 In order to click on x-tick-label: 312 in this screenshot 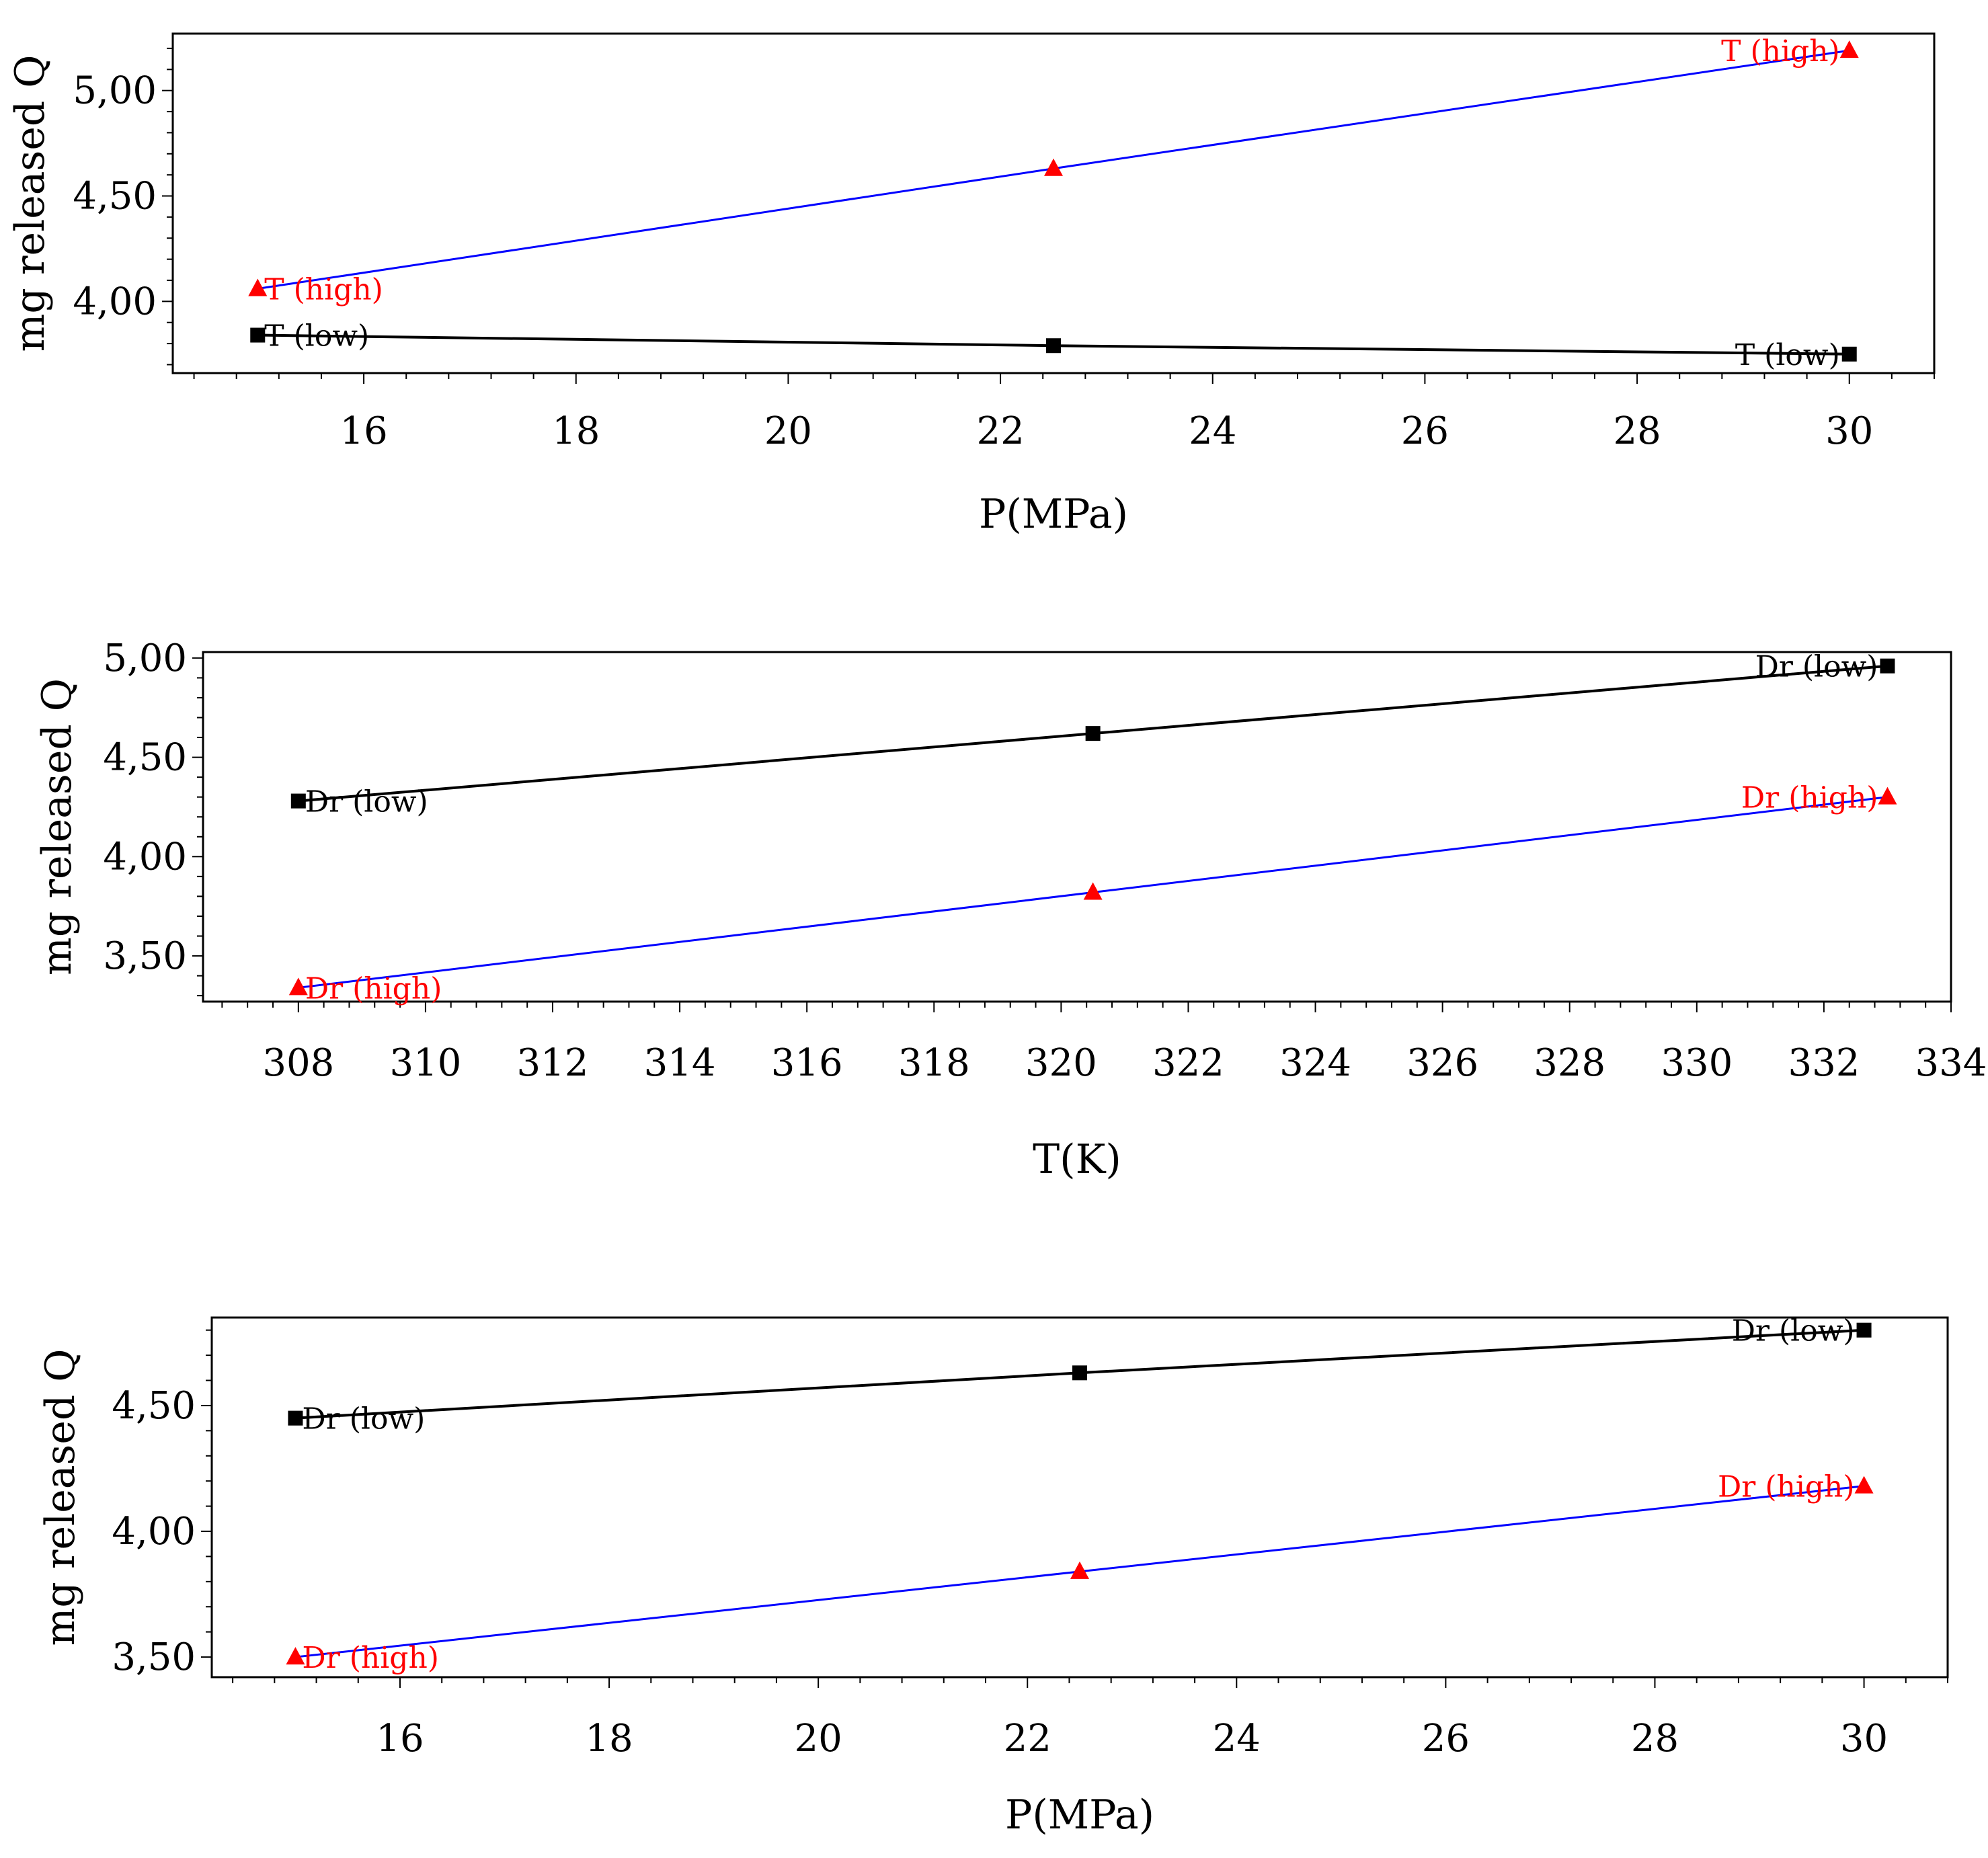, I will do `click(553, 1063)`.